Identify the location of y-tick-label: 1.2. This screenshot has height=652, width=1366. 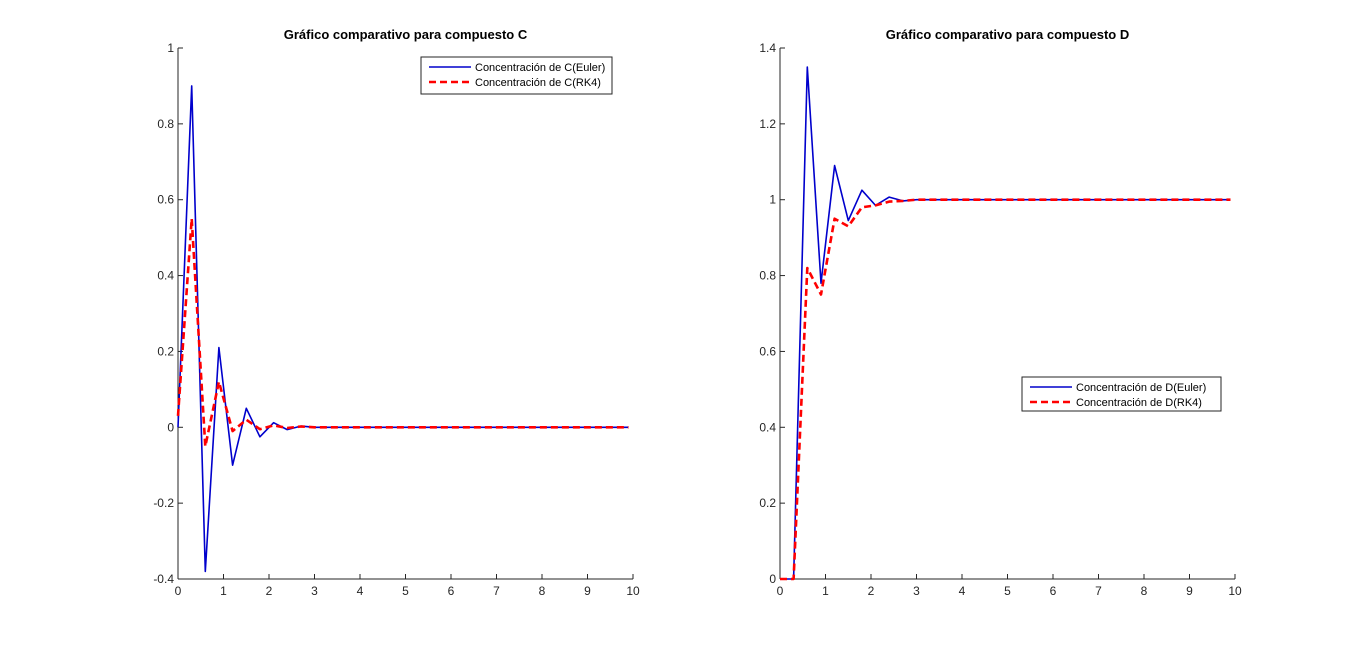
(767, 124).